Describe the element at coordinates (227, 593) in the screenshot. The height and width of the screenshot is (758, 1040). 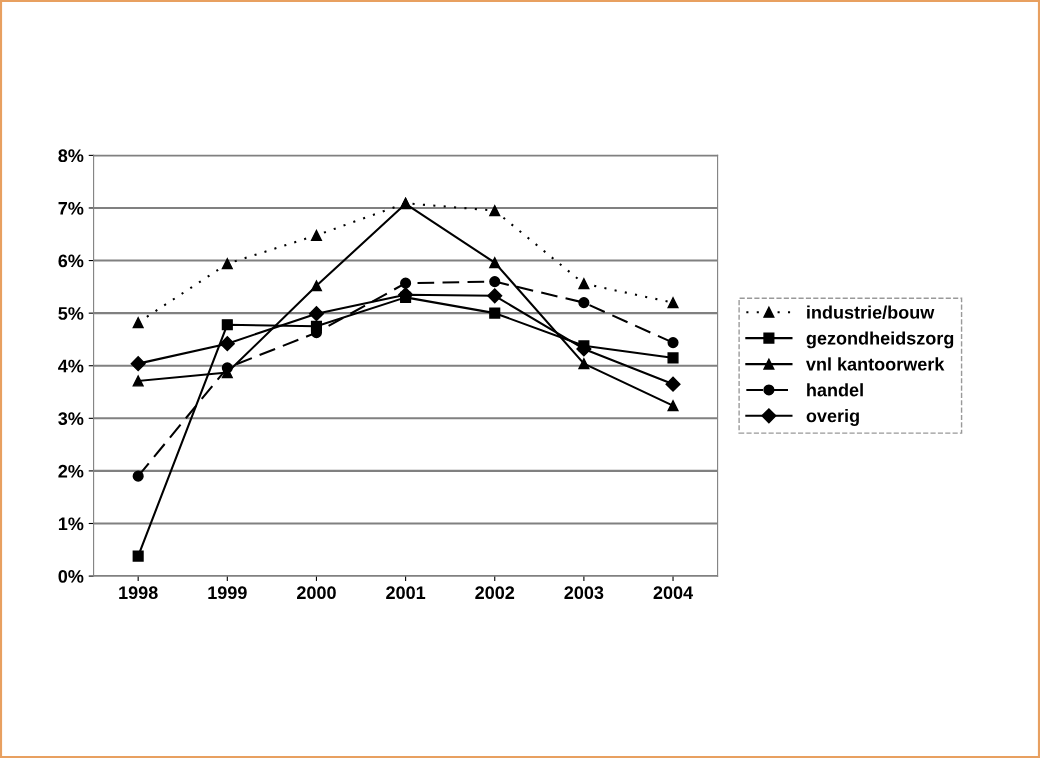
I see `x-tick-label: 1999` at that location.